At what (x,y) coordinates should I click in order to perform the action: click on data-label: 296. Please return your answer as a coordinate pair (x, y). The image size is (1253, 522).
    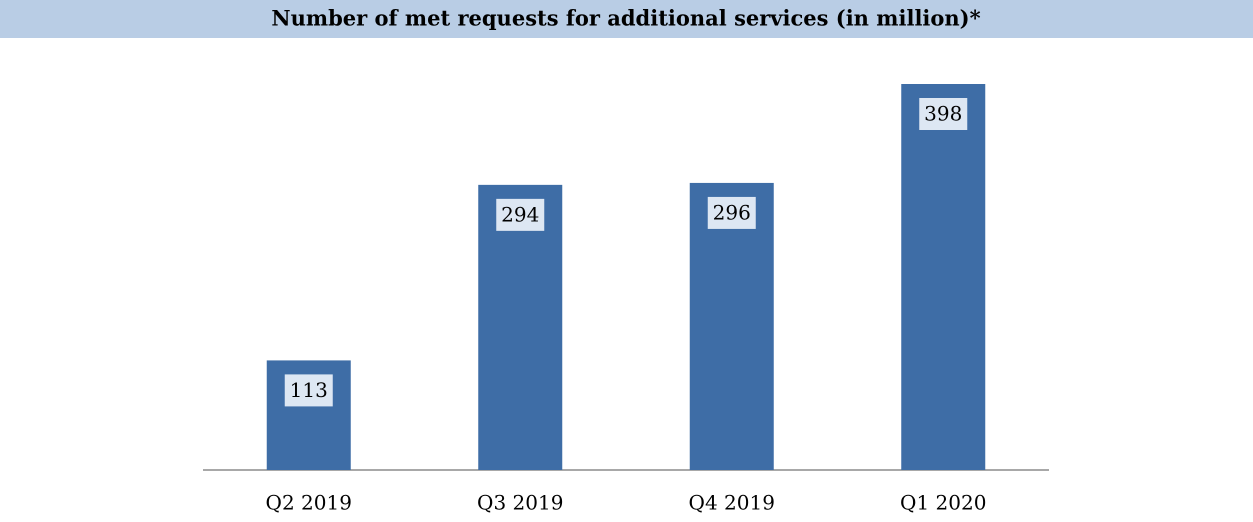
    Looking at the image, I should click on (732, 212).